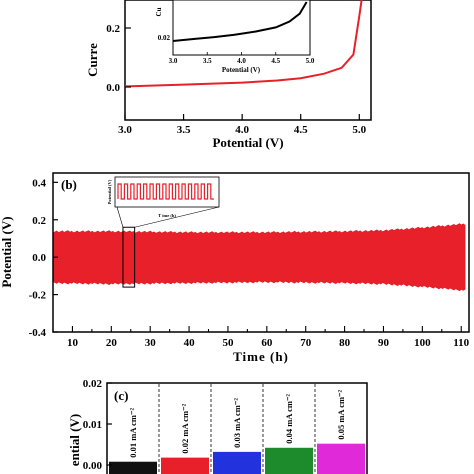 This screenshot has height=474, width=474. I want to click on panel-b-ylabel: Potential (V), so click(7, 251).